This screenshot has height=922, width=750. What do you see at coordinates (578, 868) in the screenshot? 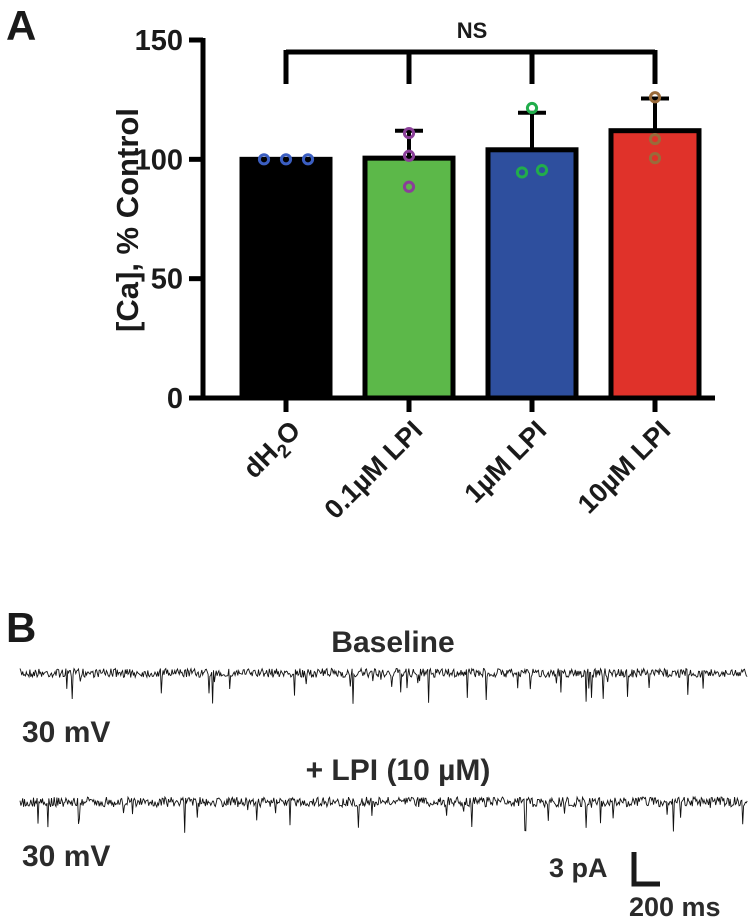
I see `scale-bar-current-label: 3 pA` at bounding box center [578, 868].